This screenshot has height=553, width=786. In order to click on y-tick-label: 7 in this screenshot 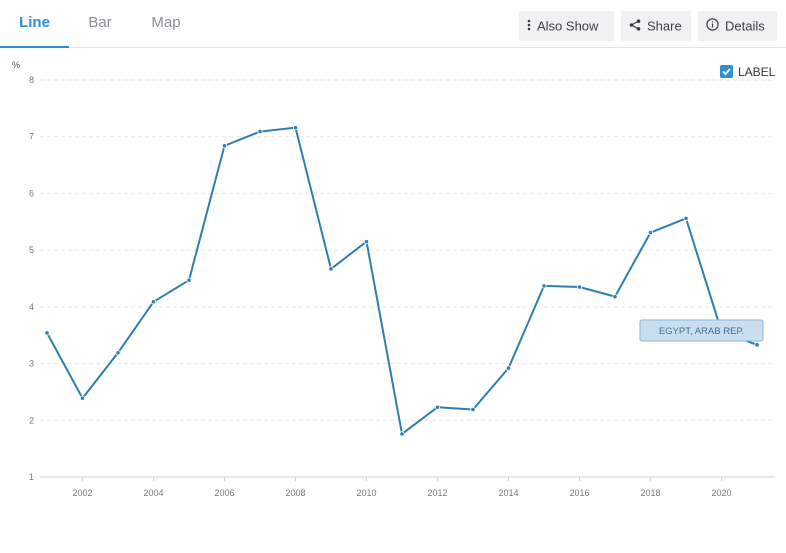, I will do `click(31, 137)`.